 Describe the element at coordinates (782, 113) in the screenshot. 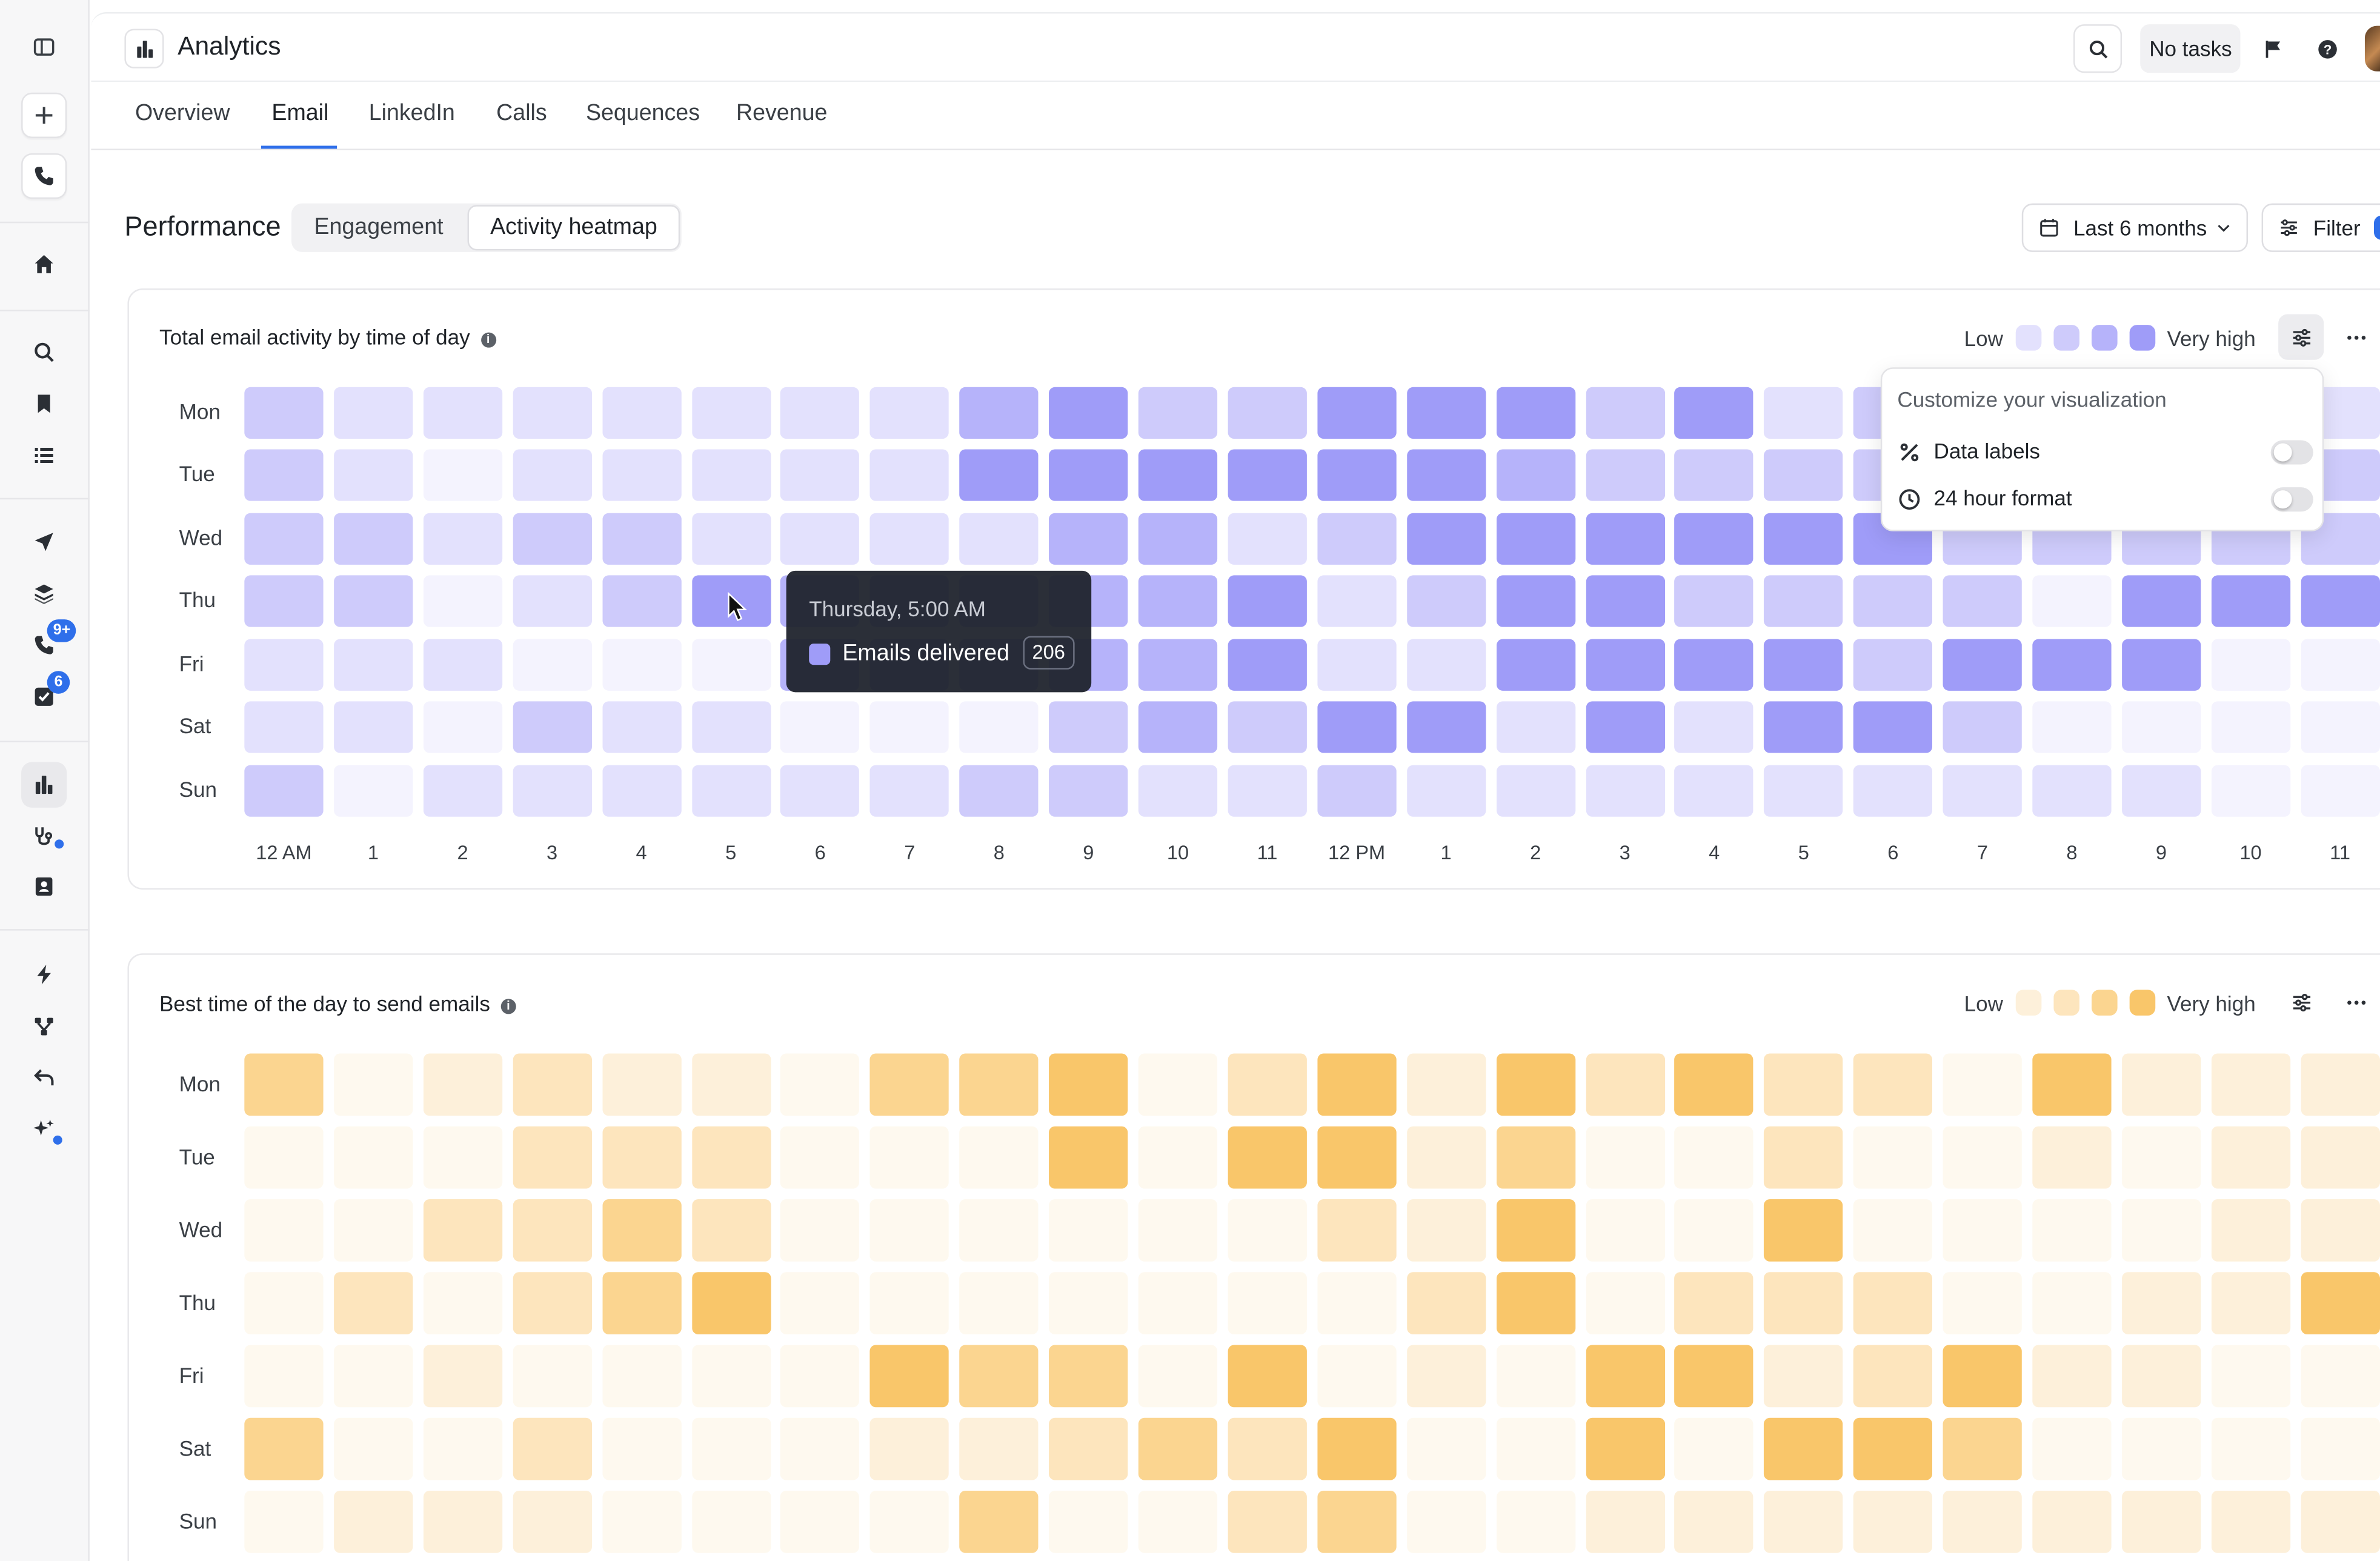

I see `tab-revenue: Revenue` at that location.